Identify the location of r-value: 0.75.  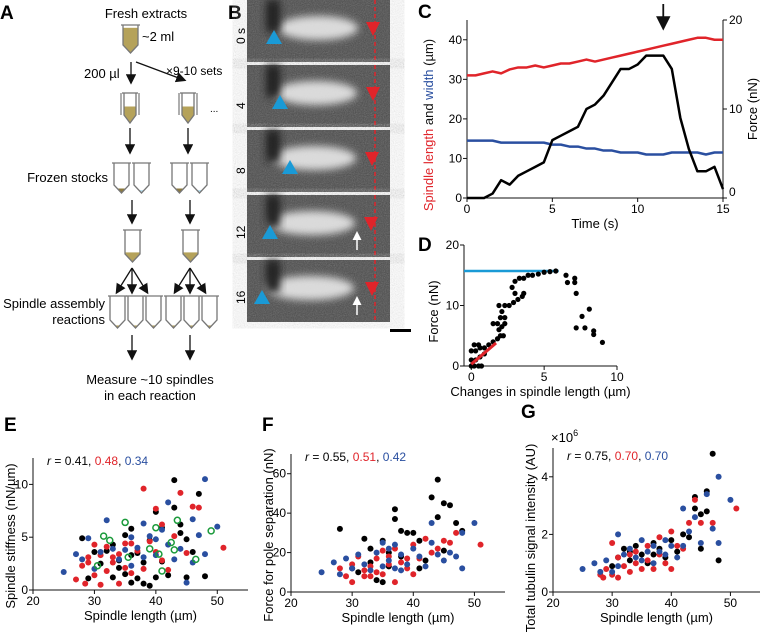
(597, 456).